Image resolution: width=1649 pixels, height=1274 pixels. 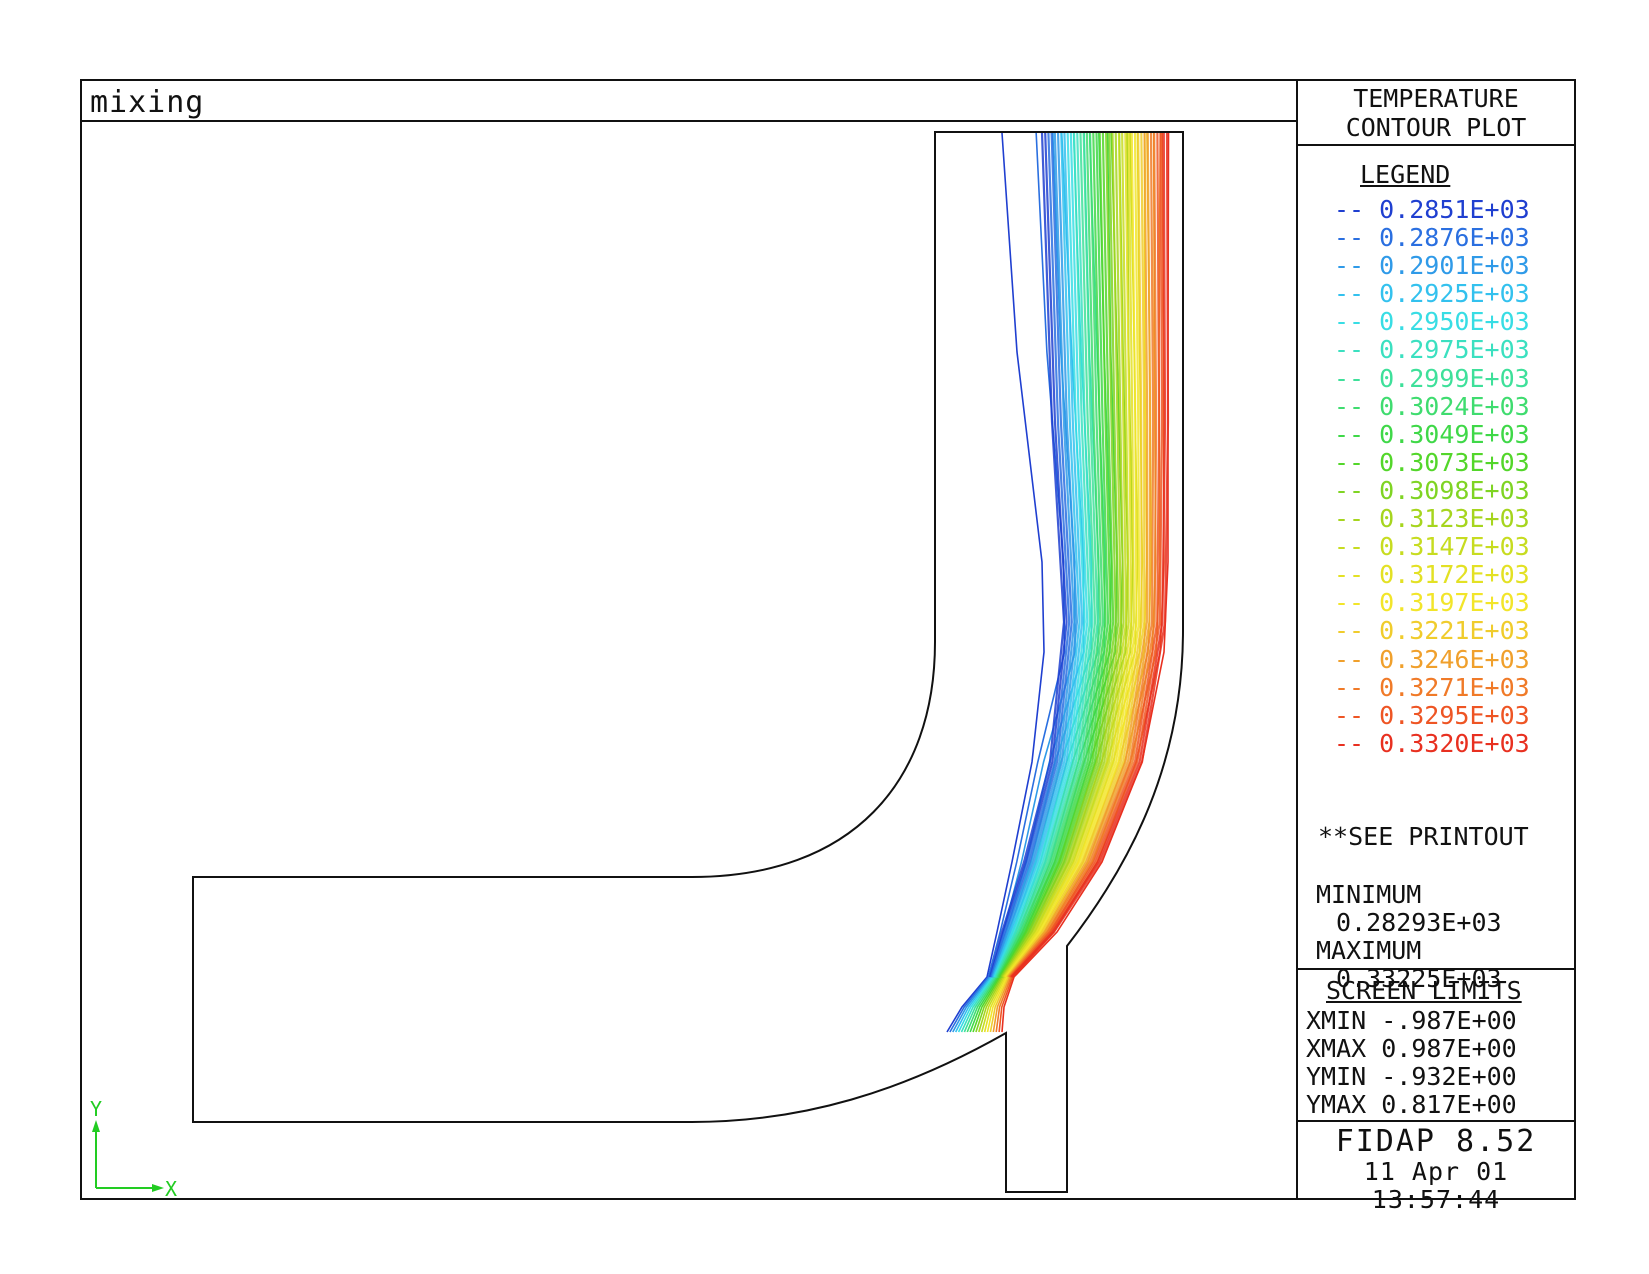 I want to click on min-max-values: MINIMUM 0.28293E+03 MAXIMUM 0.33225E+03, so click(x=1409, y=937).